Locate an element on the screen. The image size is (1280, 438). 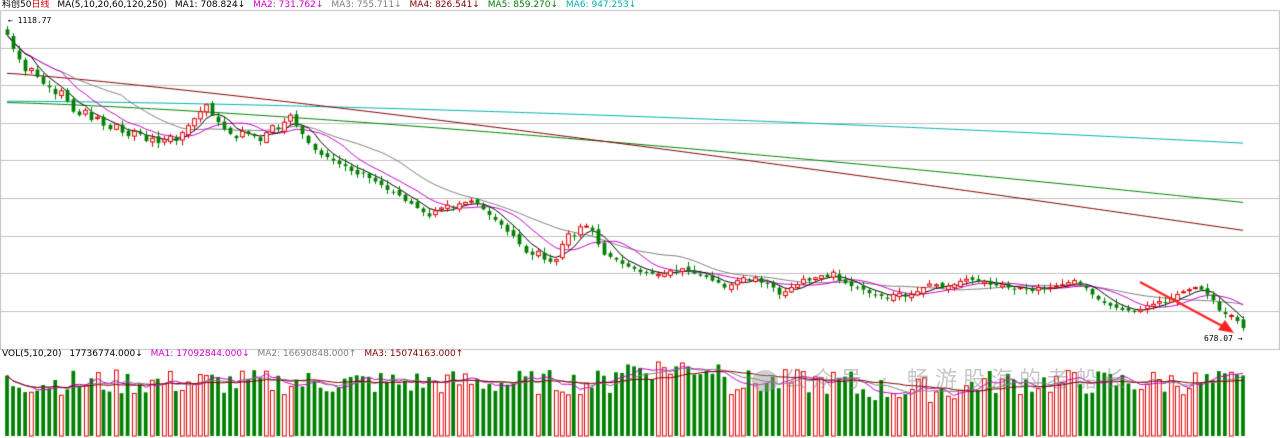
ma4-readout: MA4: 826.541↓ is located at coordinates (444, 5).